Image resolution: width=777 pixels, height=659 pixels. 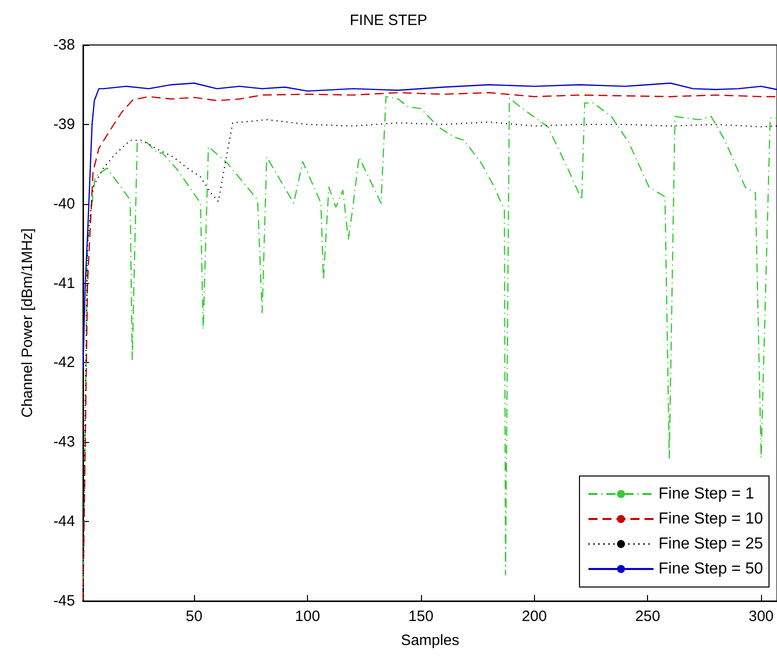 What do you see at coordinates (706, 494) in the screenshot?
I see `legend-label: Fine Step = 1` at bounding box center [706, 494].